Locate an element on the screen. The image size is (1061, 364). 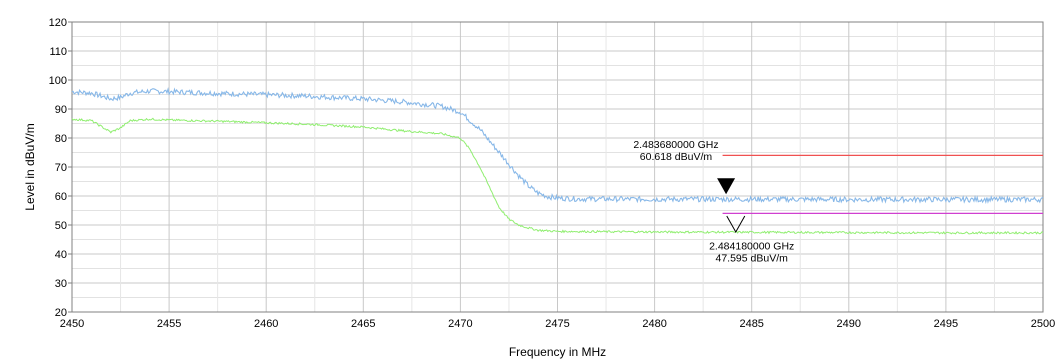
y-tick-label: 30 is located at coordinates (61, 284).